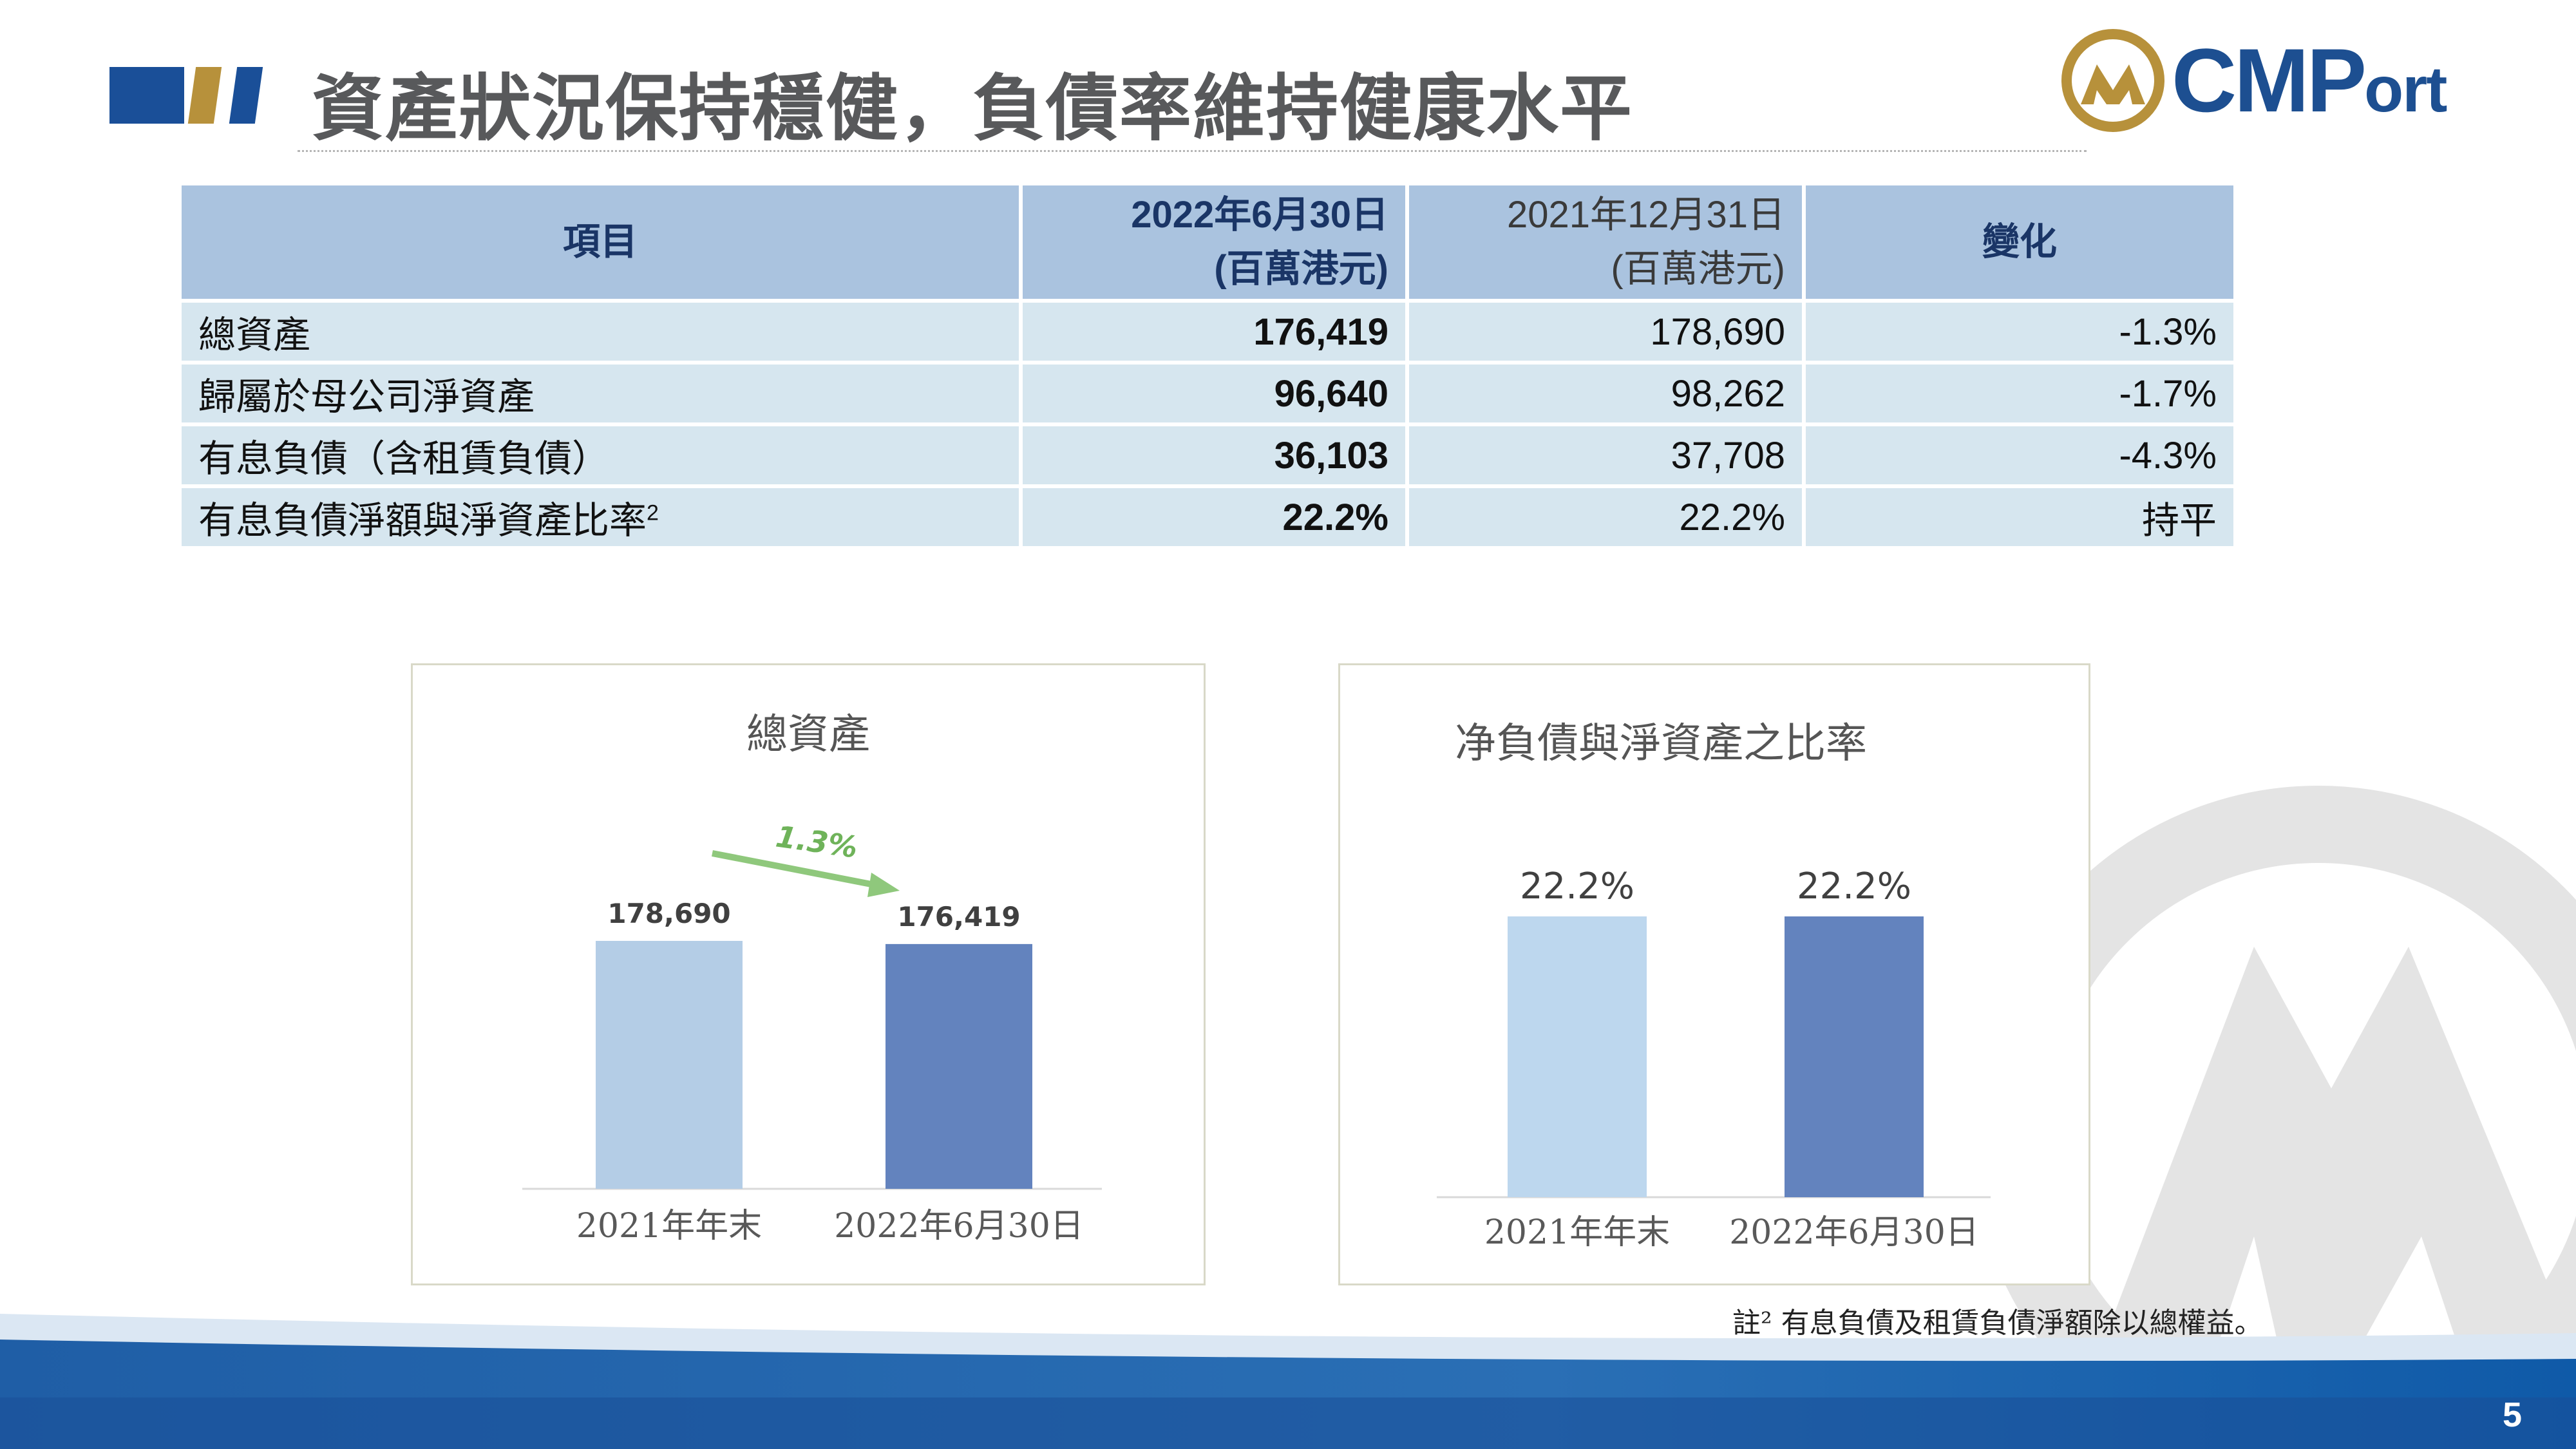 The image size is (2576, 1449). Describe the element at coordinates (1605, 242) in the screenshot. I see `header-2021: 2021年12月31日 (百萬港元)` at that location.